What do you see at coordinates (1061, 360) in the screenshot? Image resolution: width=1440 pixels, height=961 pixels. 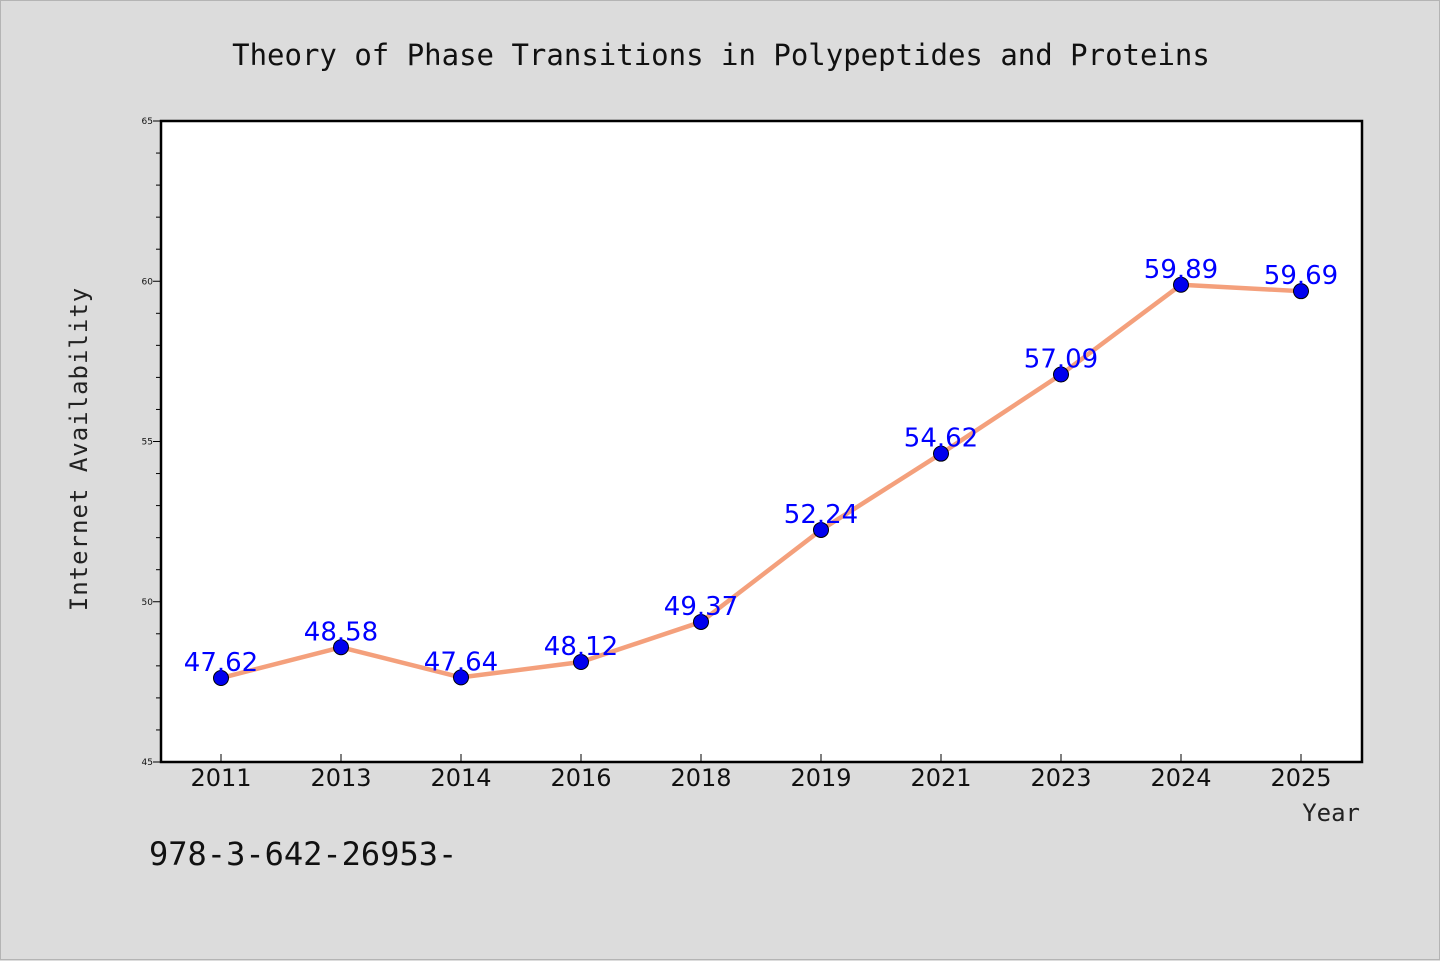 I see `data-label: 57.09` at bounding box center [1061, 360].